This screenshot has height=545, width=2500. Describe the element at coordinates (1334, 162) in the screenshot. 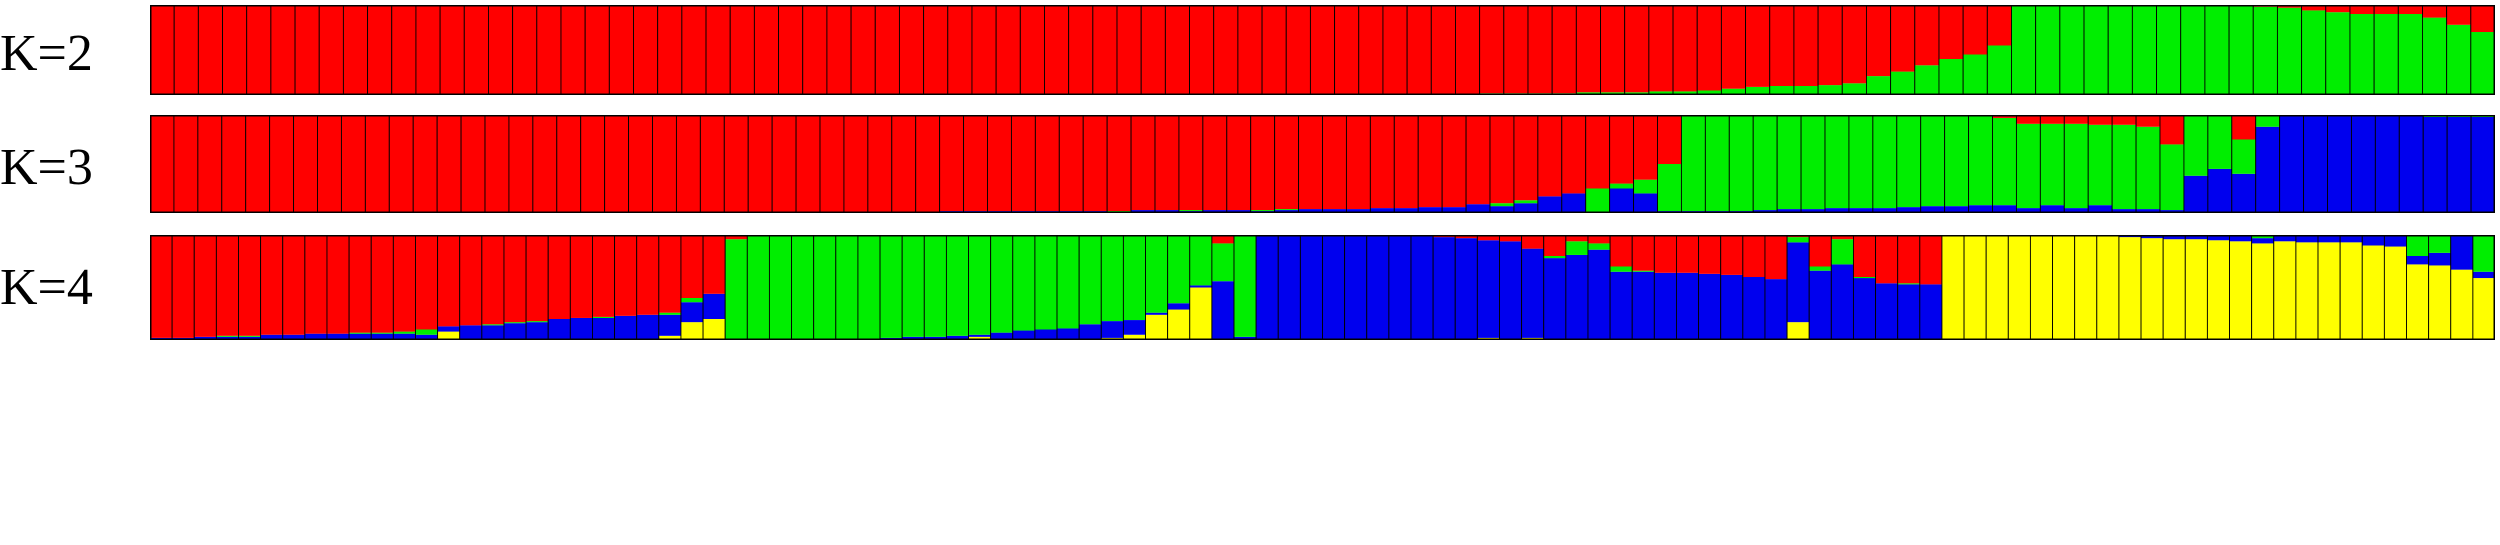

I see `bar-50-red` at that location.